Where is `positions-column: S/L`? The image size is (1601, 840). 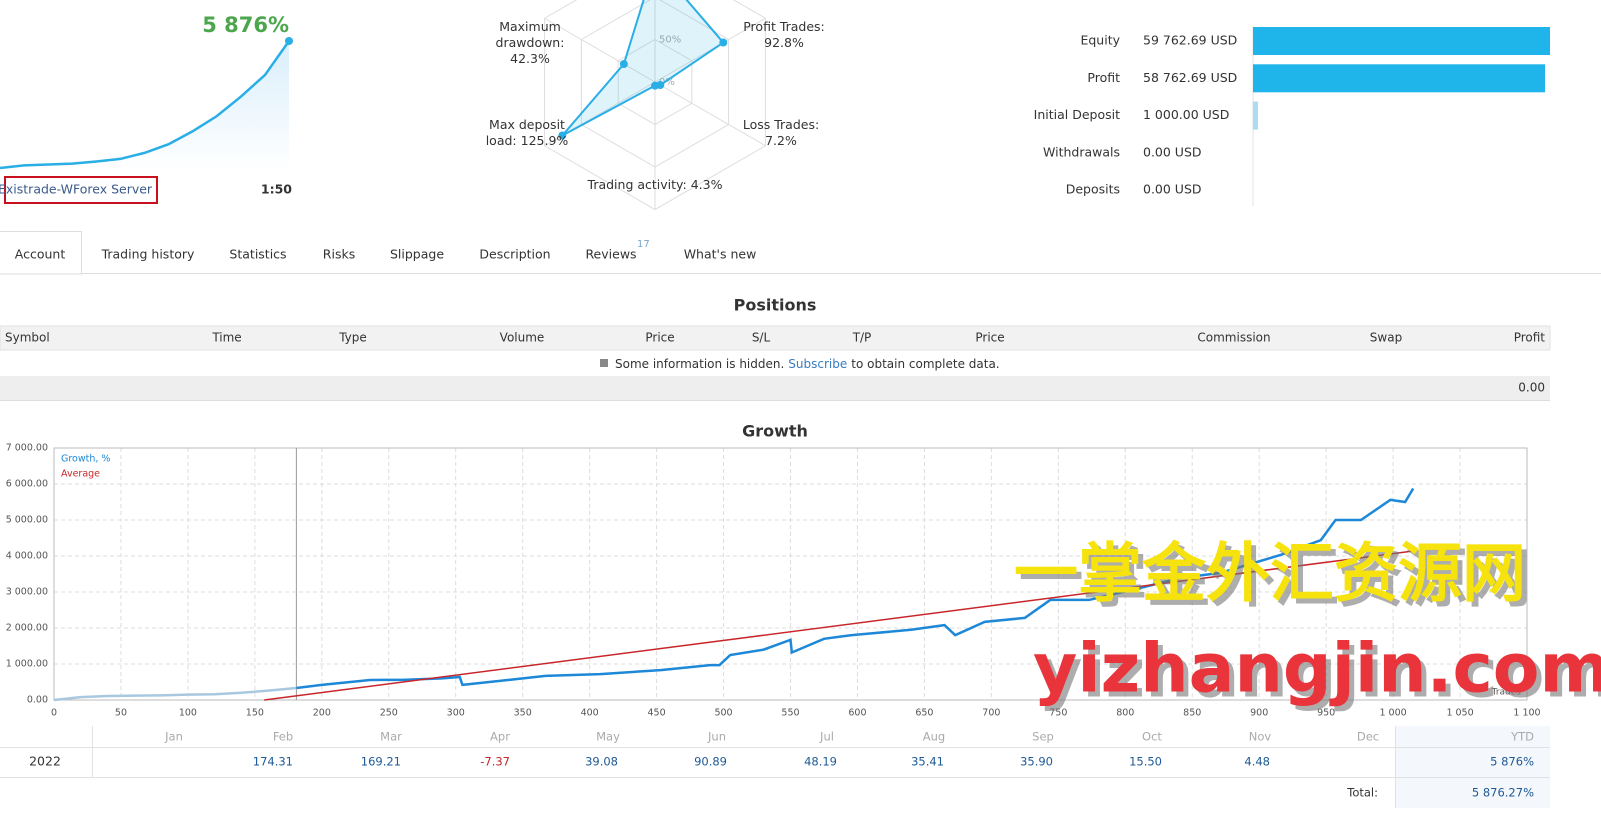 positions-column: S/L is located at coordinates (761, 338).